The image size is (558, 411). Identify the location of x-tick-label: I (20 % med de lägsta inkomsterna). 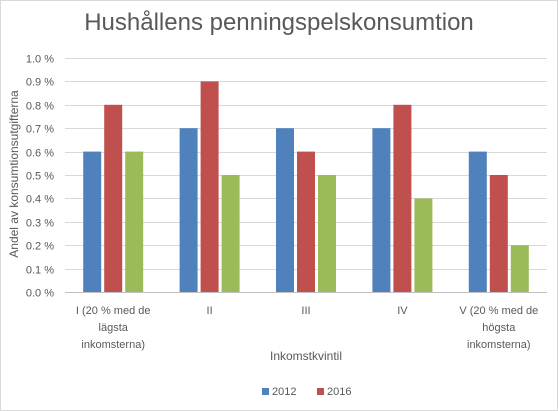
(113, 328).